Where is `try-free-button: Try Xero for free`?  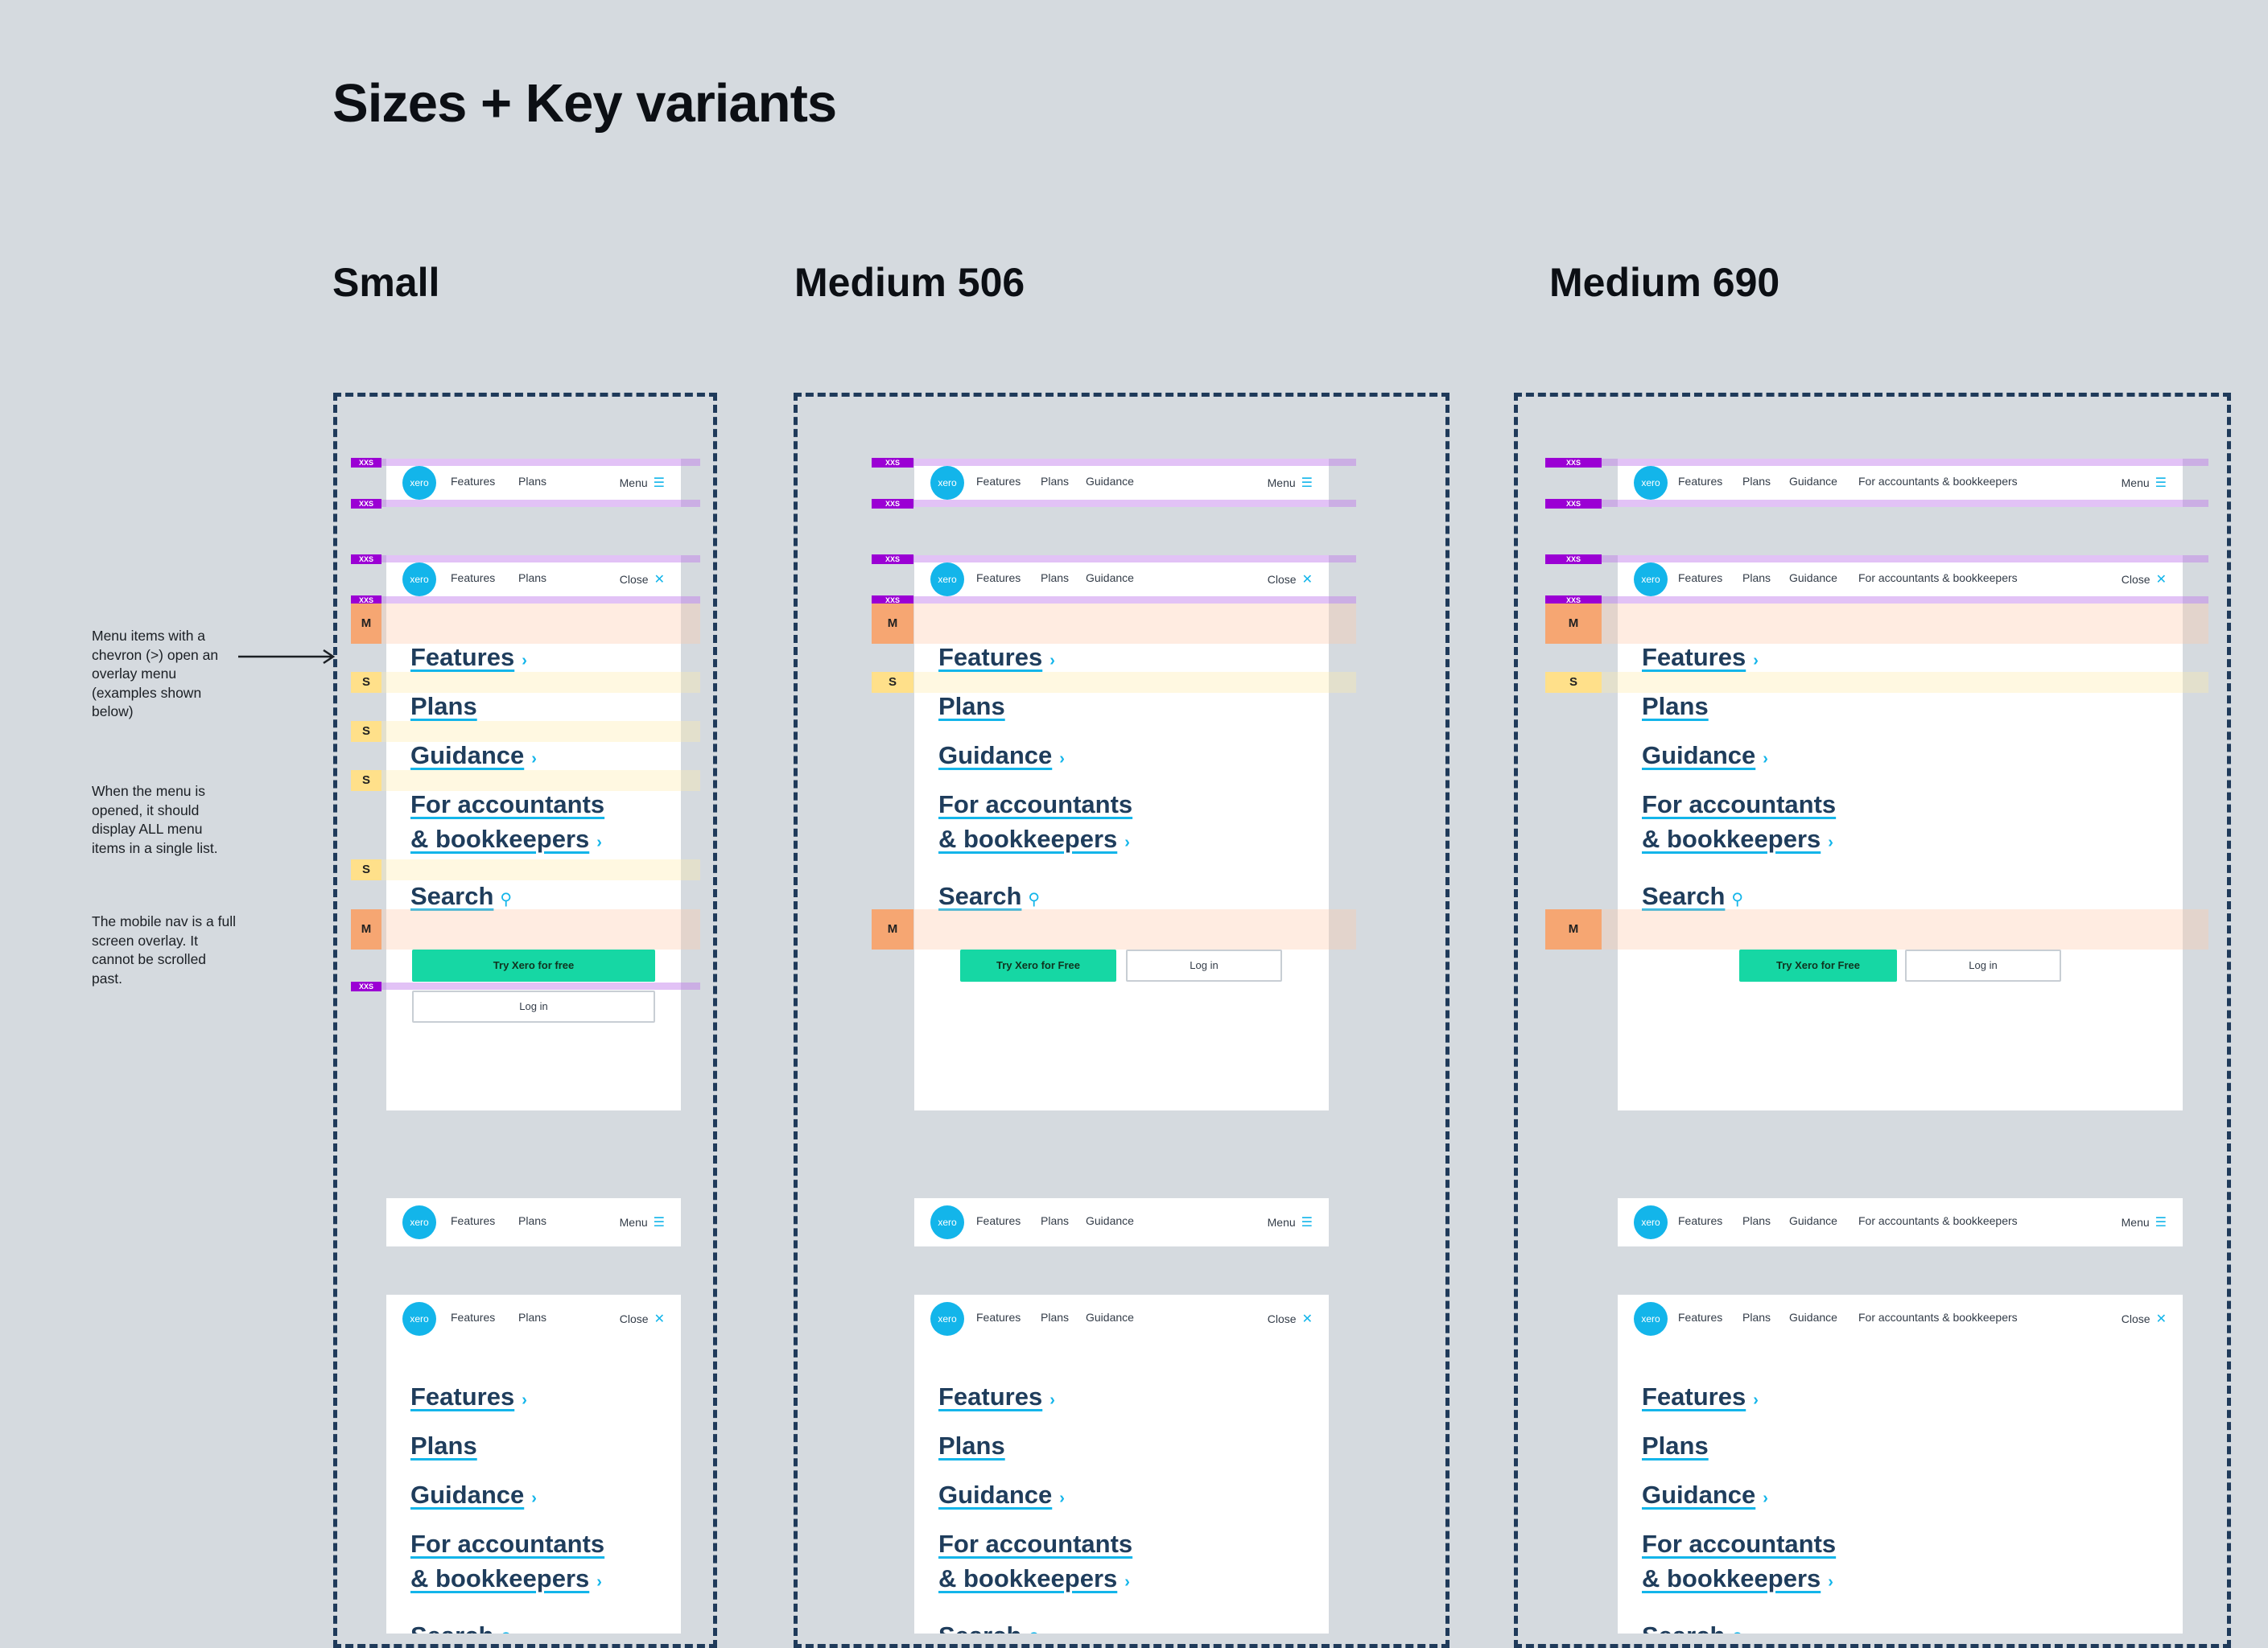
try-free-button: Try Xero for free is located at coordinates (533, 966).